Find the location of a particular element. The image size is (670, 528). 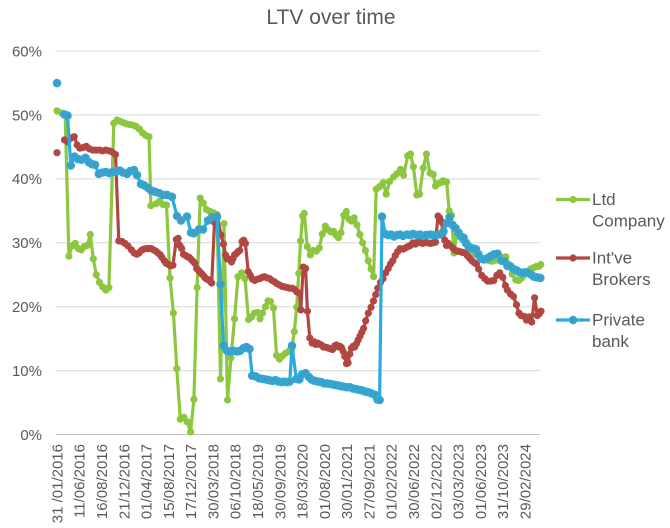

svg-text: 15/08/2017 is located at coordinates (169, 481).